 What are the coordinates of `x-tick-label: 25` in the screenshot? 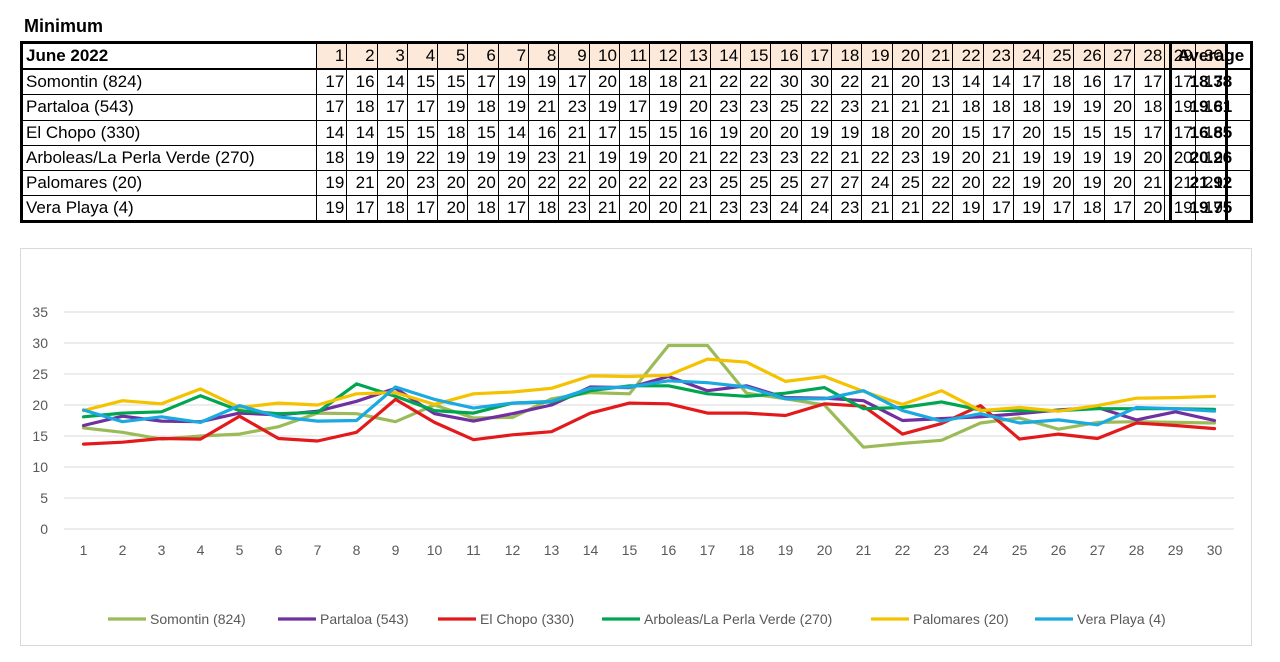 It's located at (1020, 550).